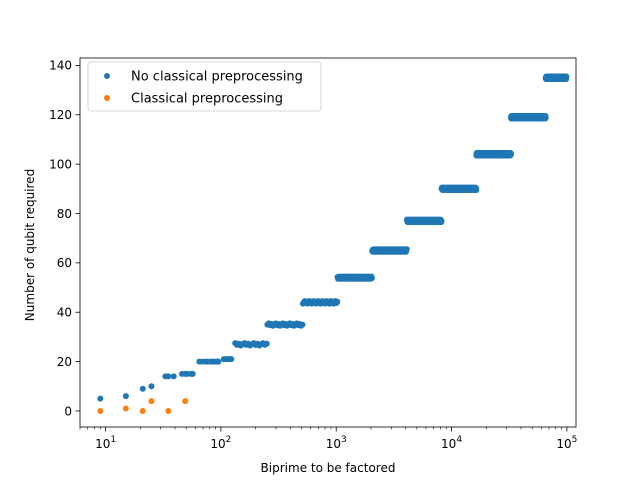  Describe the element at coordinates (64, 362) in the screenshot. I see `y-tick-label: 20` at that location.